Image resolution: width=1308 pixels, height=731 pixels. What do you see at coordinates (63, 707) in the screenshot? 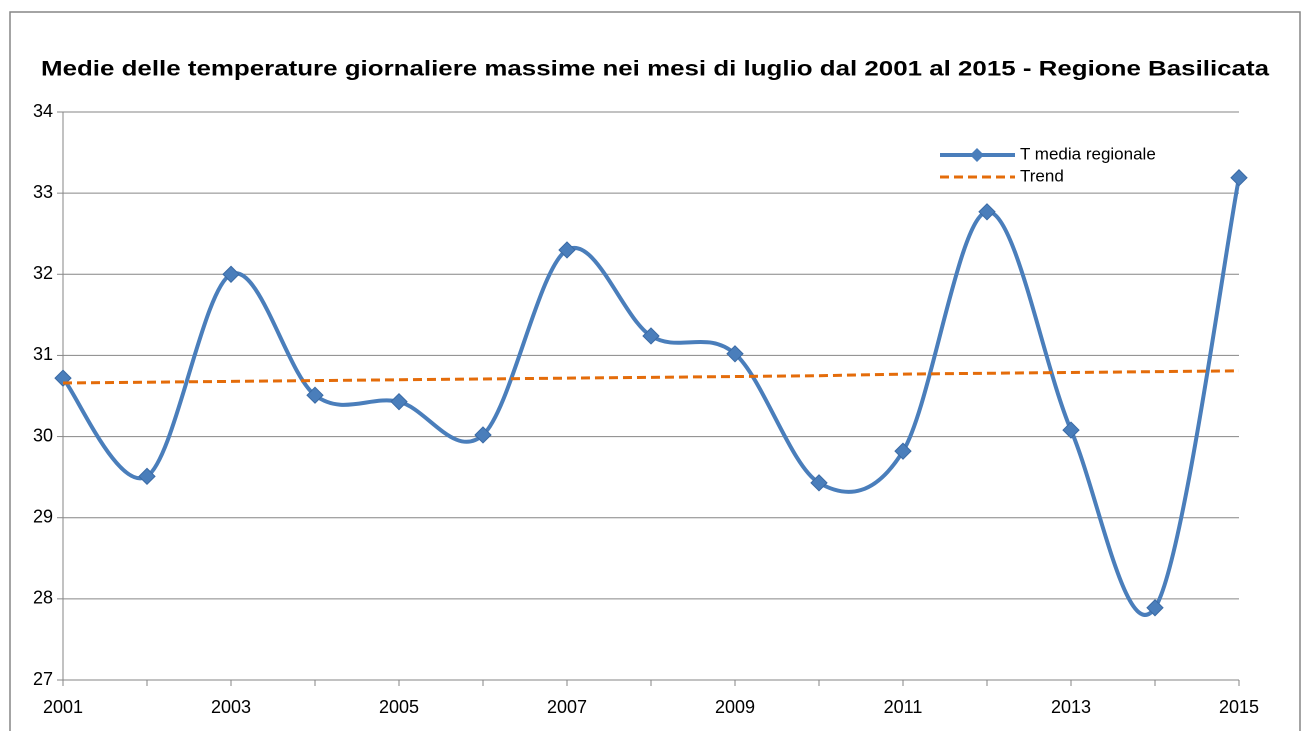
I see `x-tick-label: 2001` at bounding box center [63, 707].